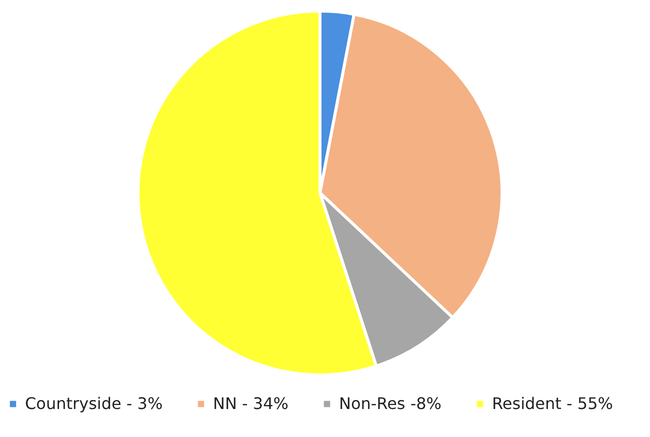 The image size is (650, 437). What do you see at coordinates (390, 403) in the screenshot?
I see `legend-label: Non-Res -8%` at bounding box center [390, 403].